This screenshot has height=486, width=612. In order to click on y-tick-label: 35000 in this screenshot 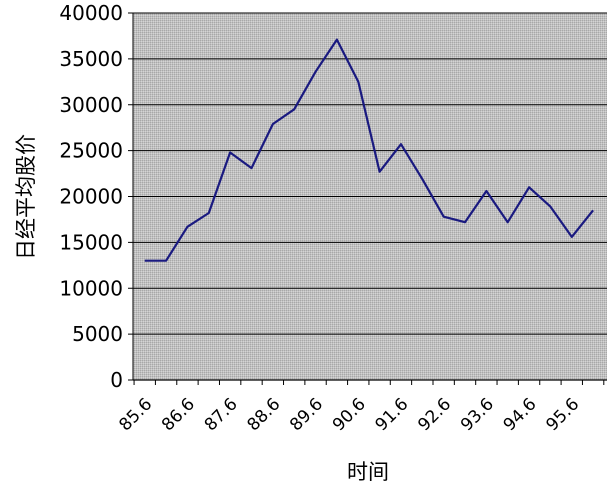, I will do `click(91, 59)`.